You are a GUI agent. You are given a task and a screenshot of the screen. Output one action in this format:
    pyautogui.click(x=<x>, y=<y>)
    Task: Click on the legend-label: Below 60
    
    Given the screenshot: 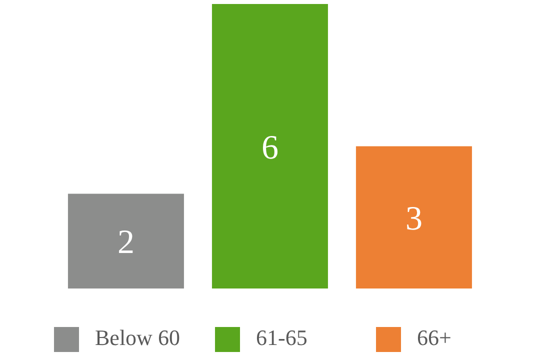 What is the action you would take?
    pyautogui.click(x=138, y=337)
    